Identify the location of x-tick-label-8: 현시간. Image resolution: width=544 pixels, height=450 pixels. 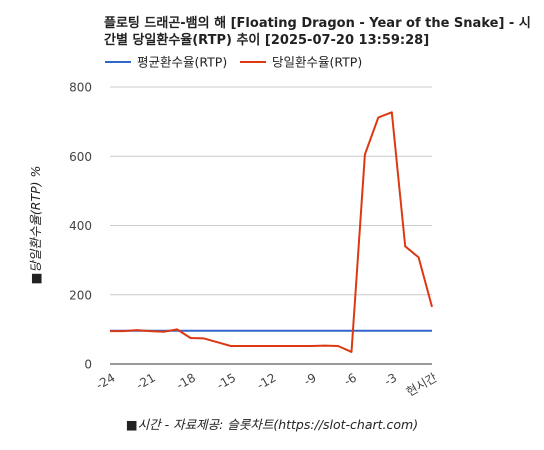
(422, 384).